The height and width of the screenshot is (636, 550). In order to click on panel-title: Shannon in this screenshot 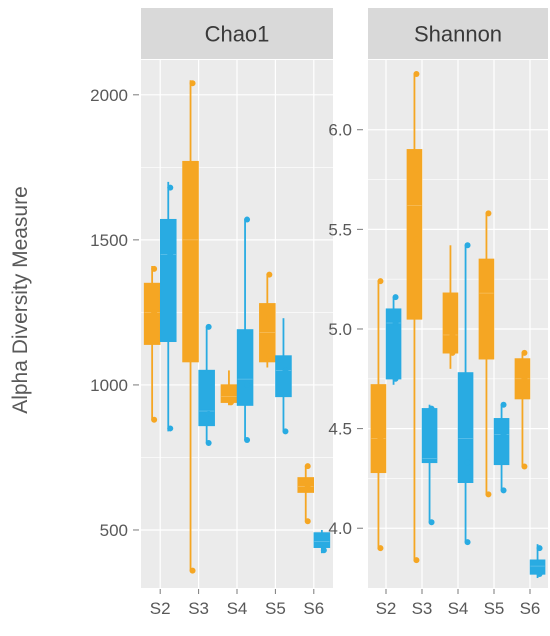, I will do `click(458, 34)`.